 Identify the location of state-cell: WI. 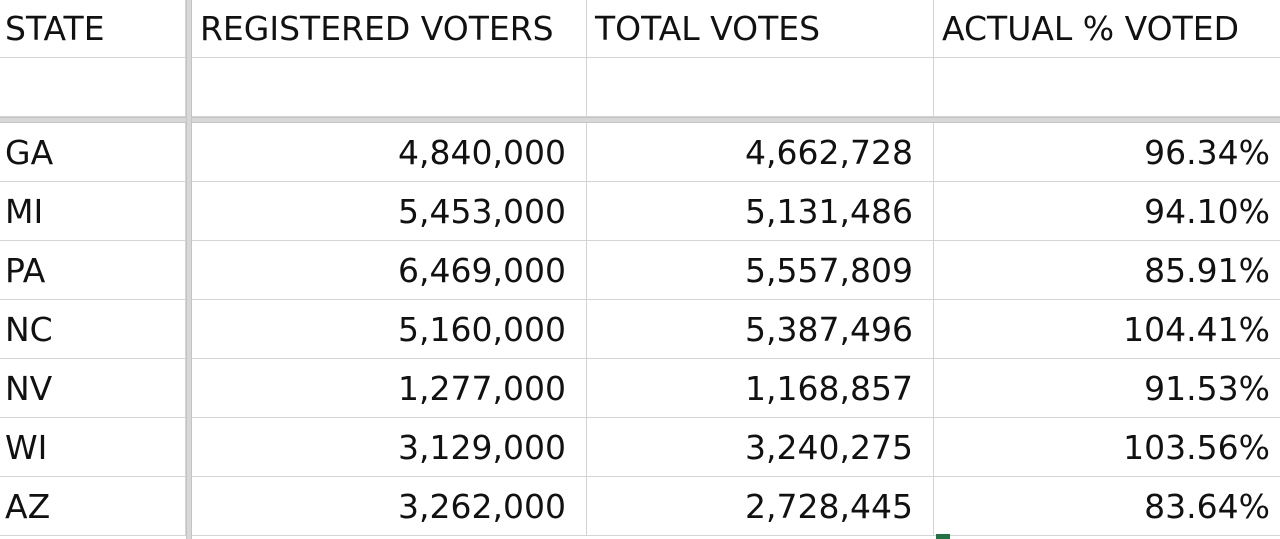
(93, 447).